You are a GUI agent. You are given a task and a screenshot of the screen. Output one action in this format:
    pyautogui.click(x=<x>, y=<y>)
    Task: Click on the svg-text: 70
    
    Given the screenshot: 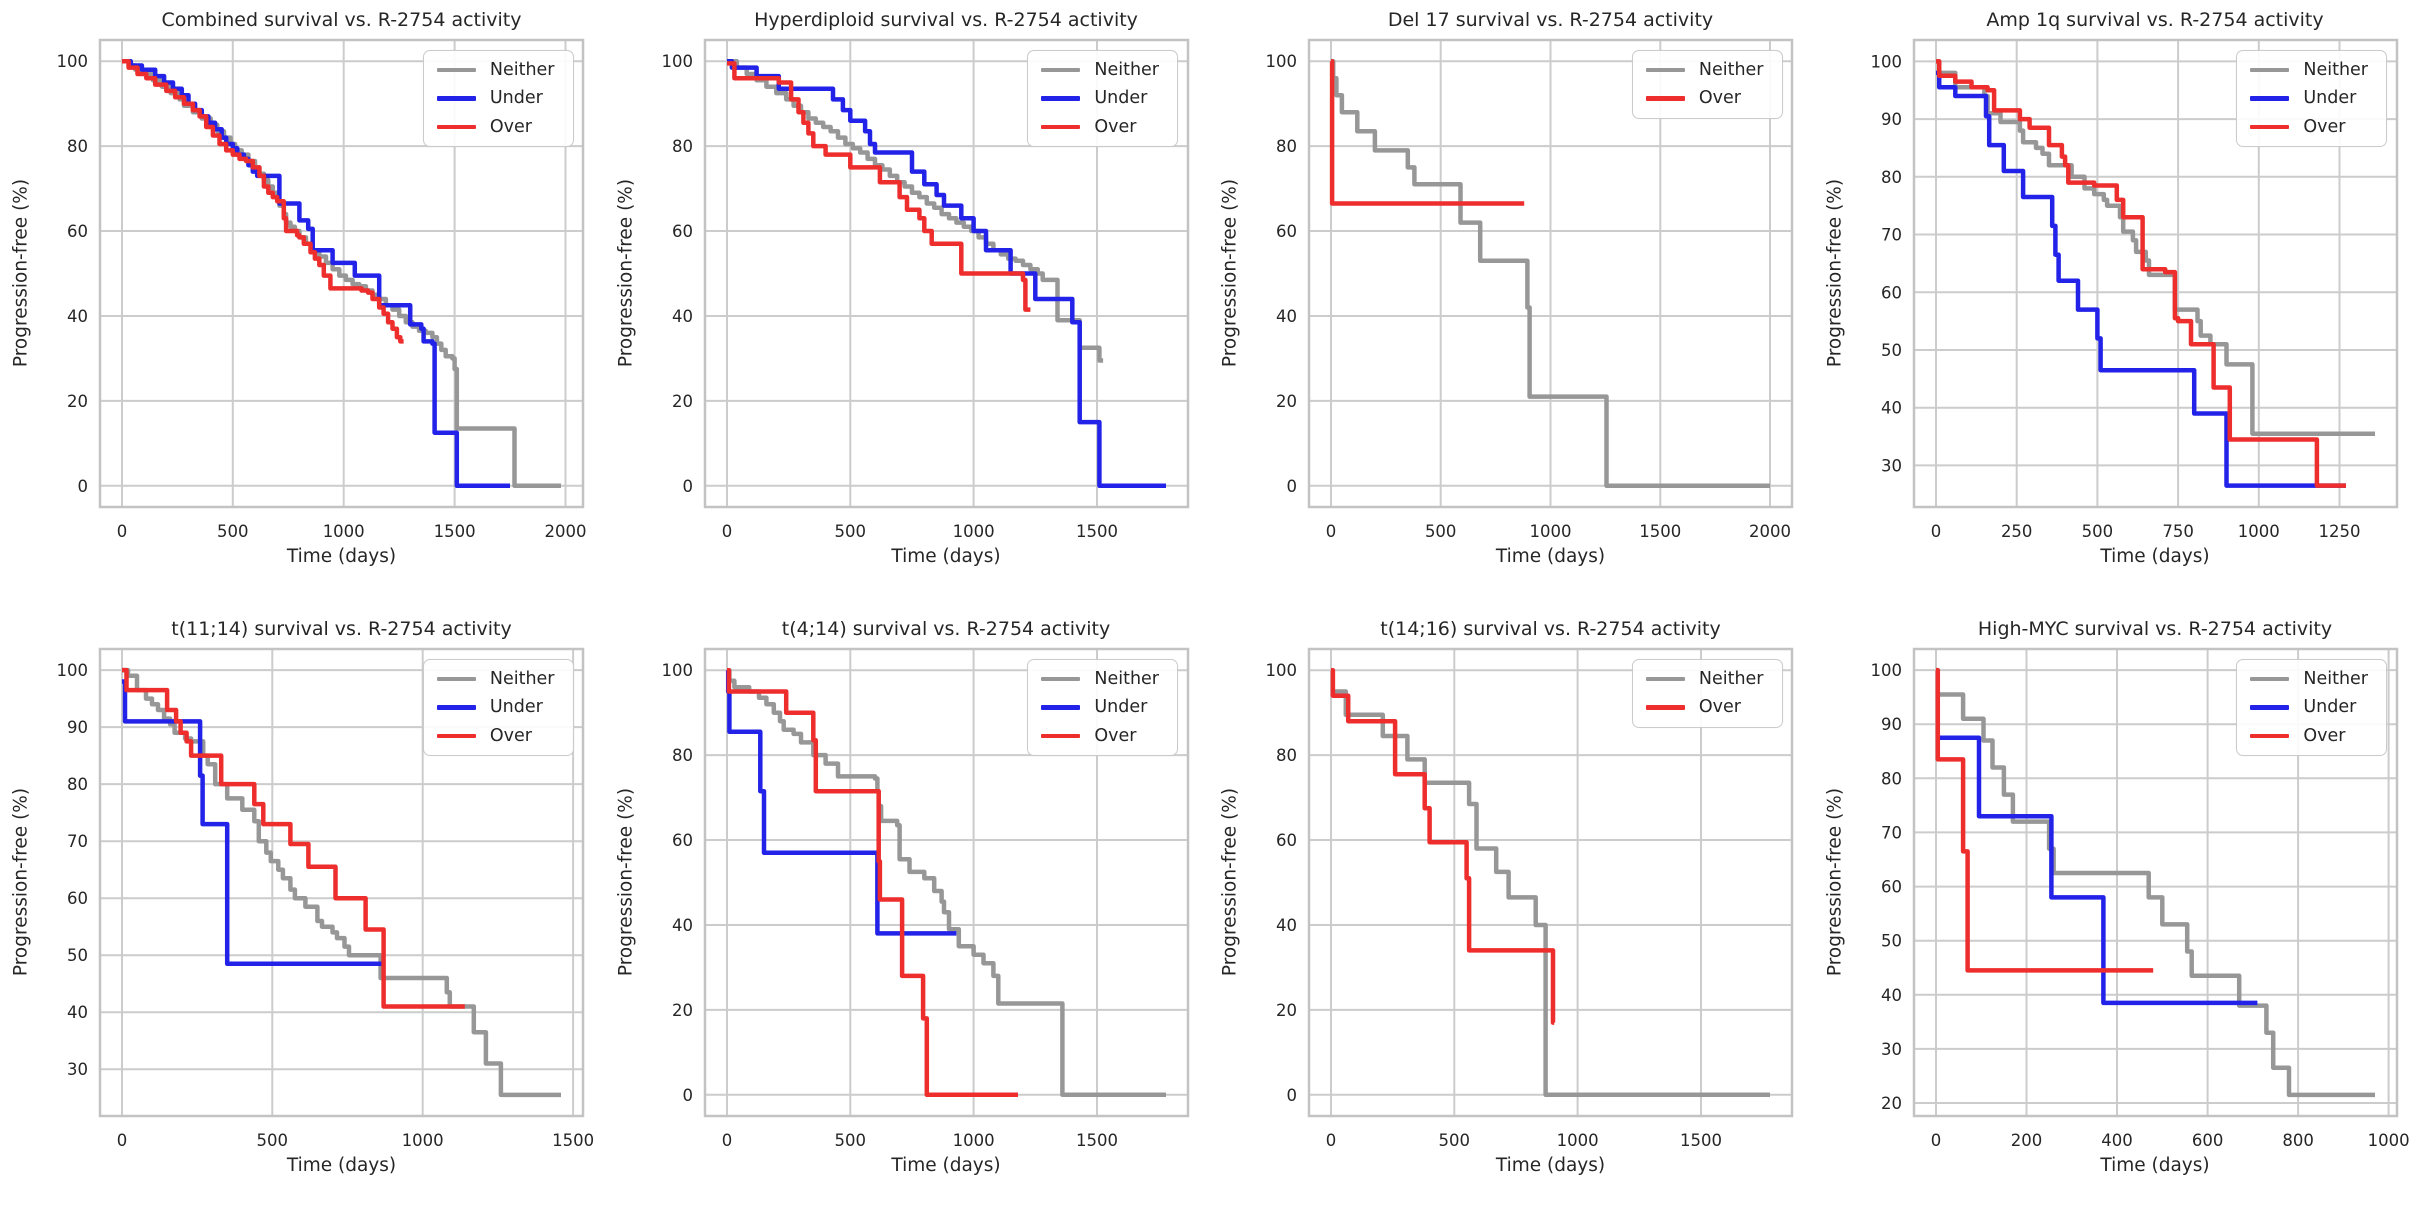 What is the action you would take?
    pyautogui.click(x=77, y=841)
    